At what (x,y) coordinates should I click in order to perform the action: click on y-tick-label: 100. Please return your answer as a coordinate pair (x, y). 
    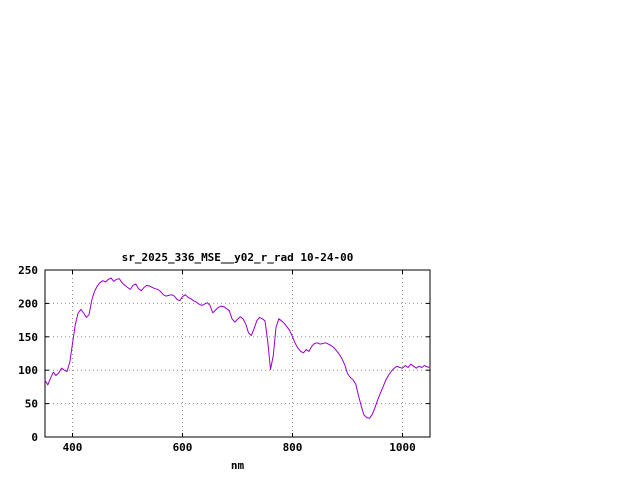
    Looking at the image, I should click on (28, 370).